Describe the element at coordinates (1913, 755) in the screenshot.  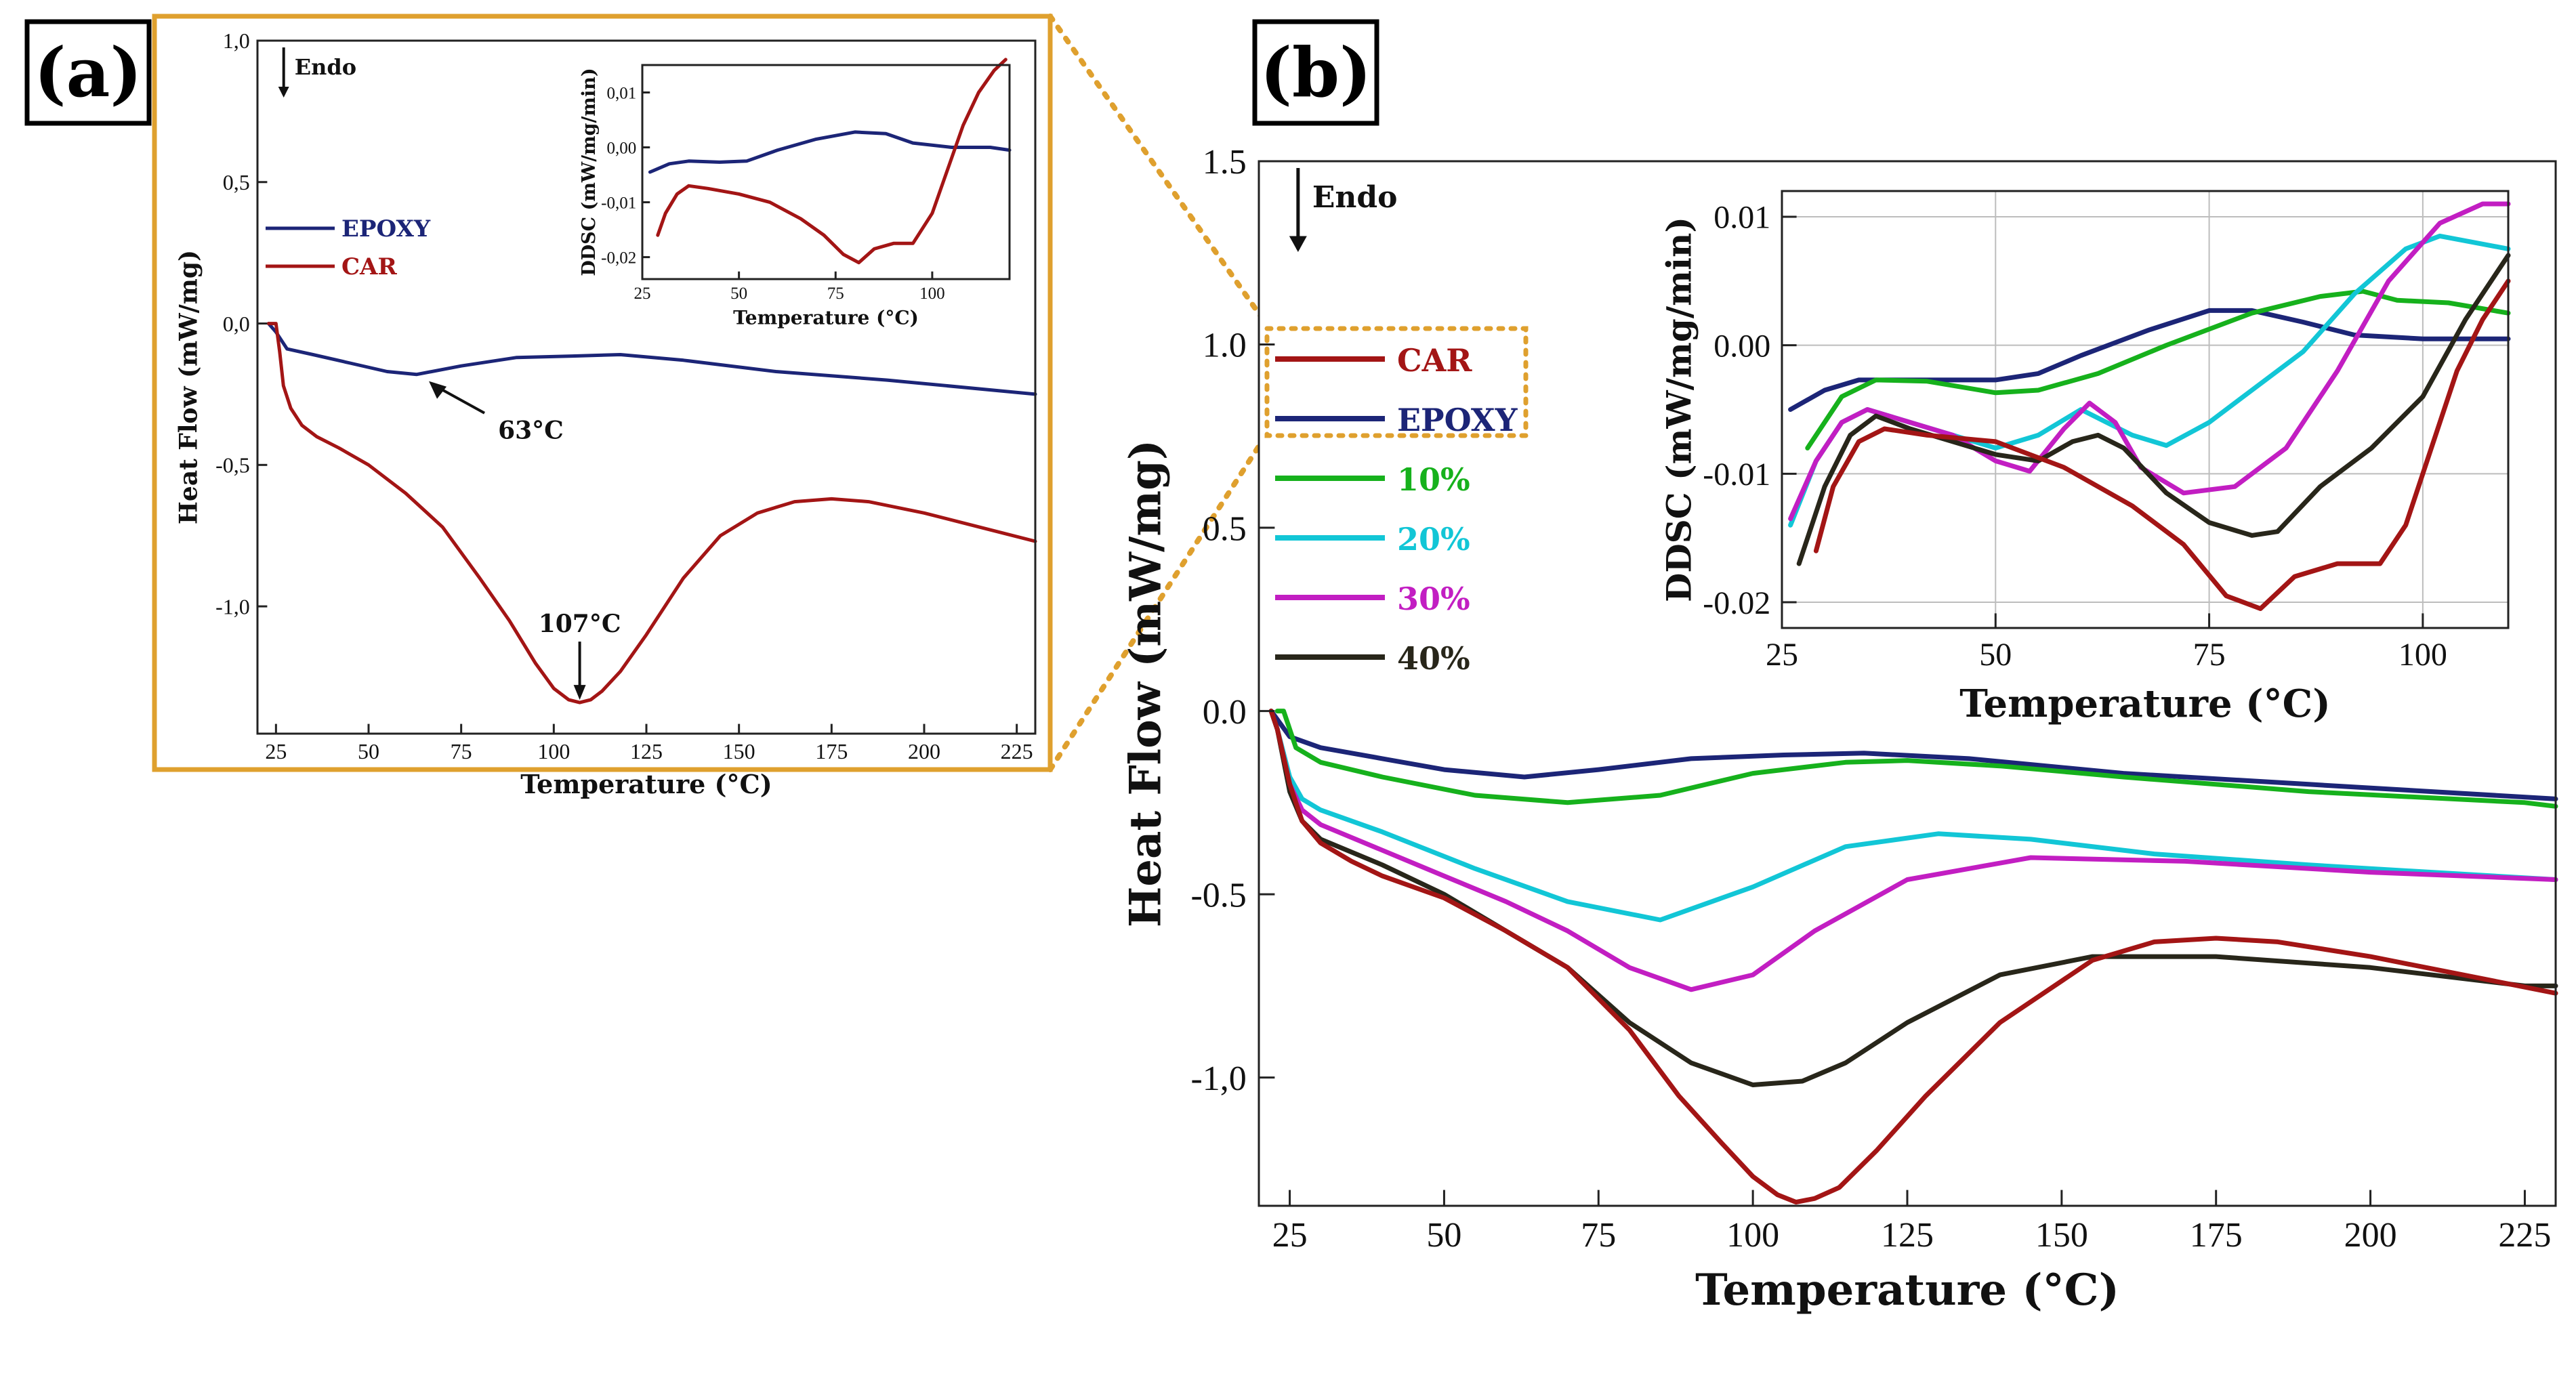
I see `b-main-series-epoxy` at that location.